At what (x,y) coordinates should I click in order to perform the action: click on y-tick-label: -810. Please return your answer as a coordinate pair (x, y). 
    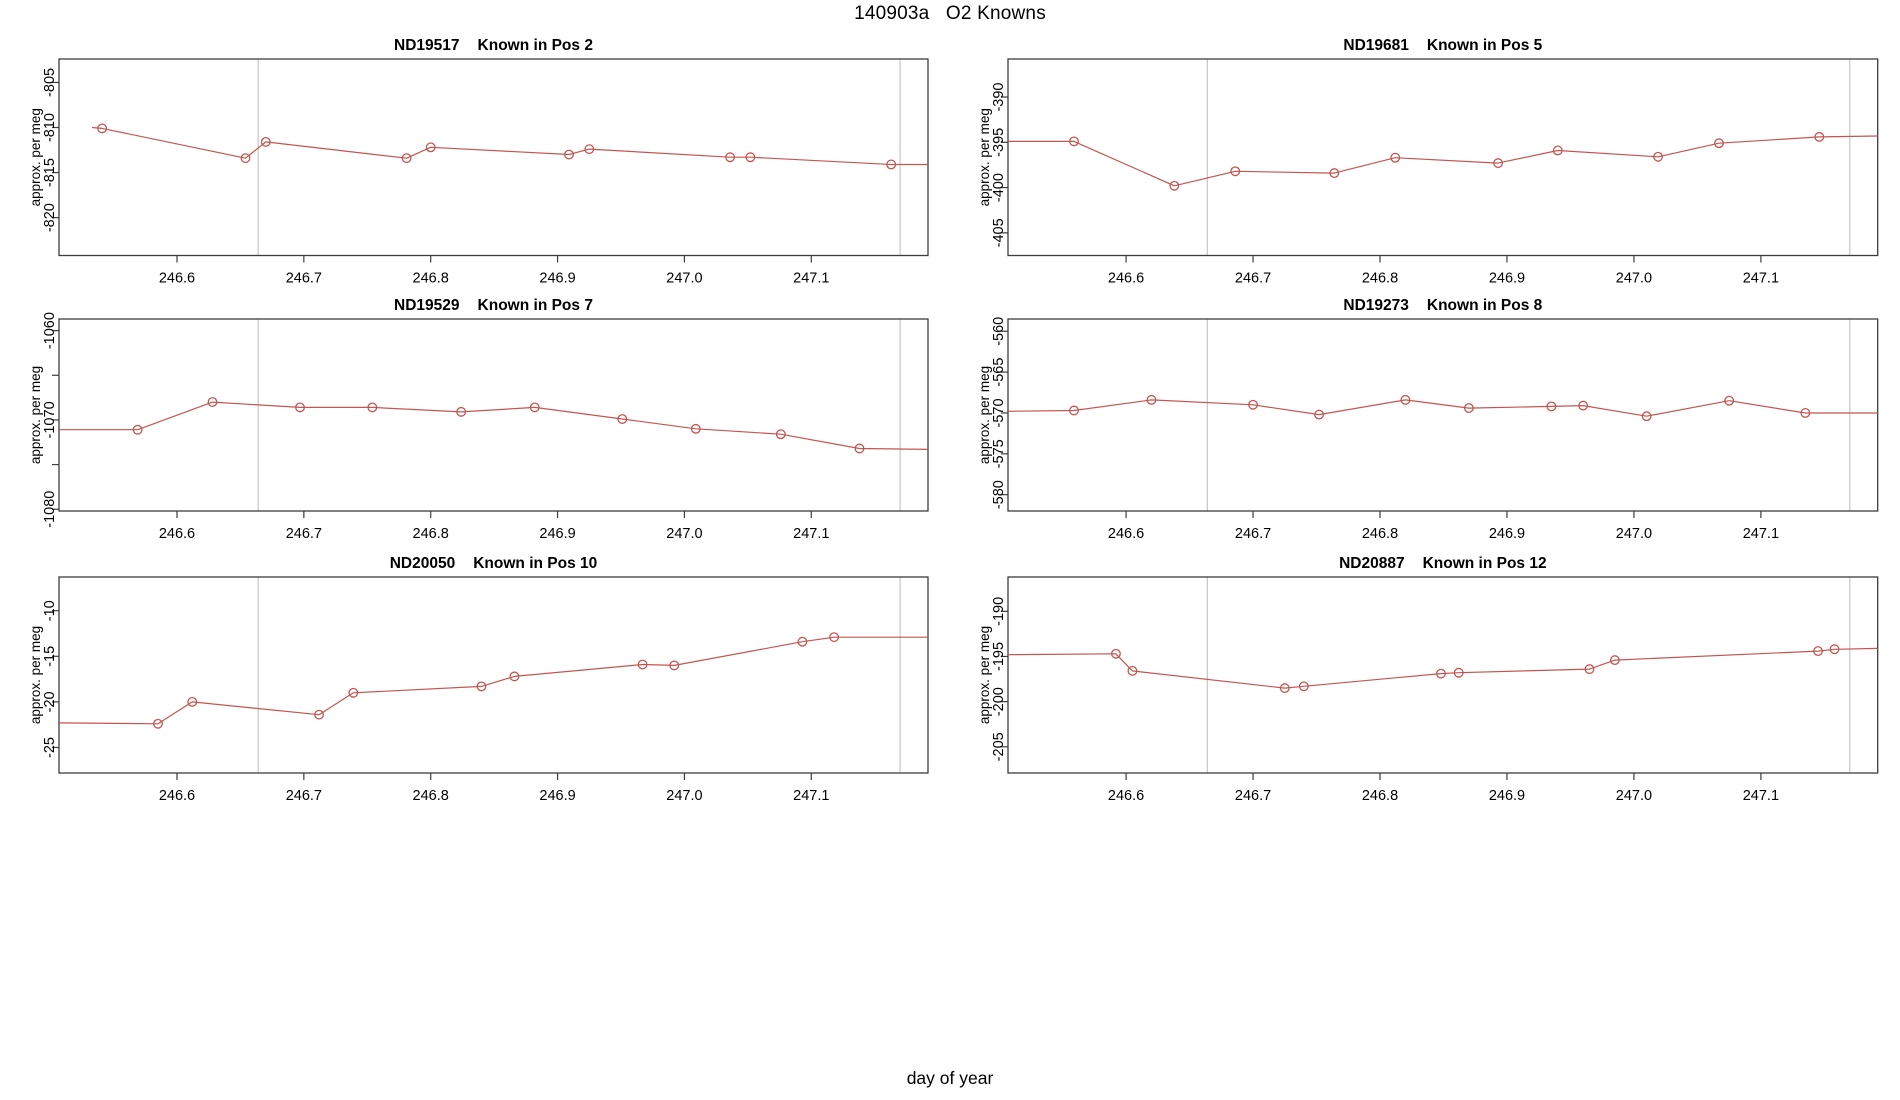
    Looking at the image, I should click on (50, 127).